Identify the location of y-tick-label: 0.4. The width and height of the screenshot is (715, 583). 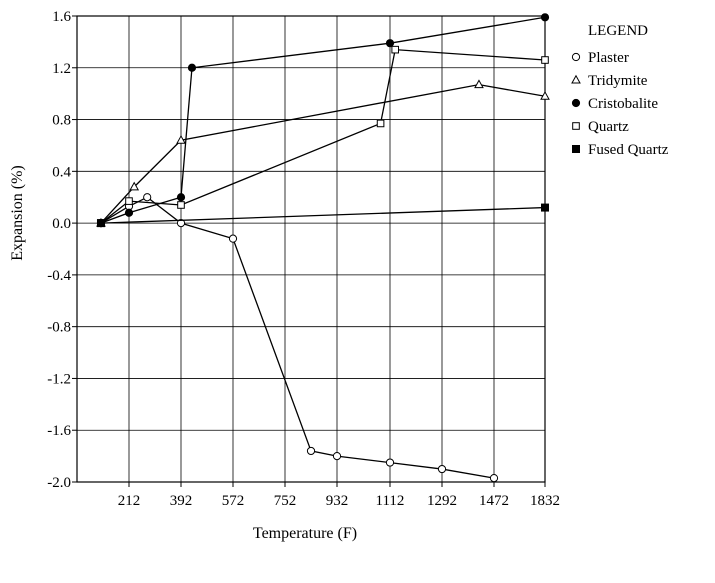
(61, 172).